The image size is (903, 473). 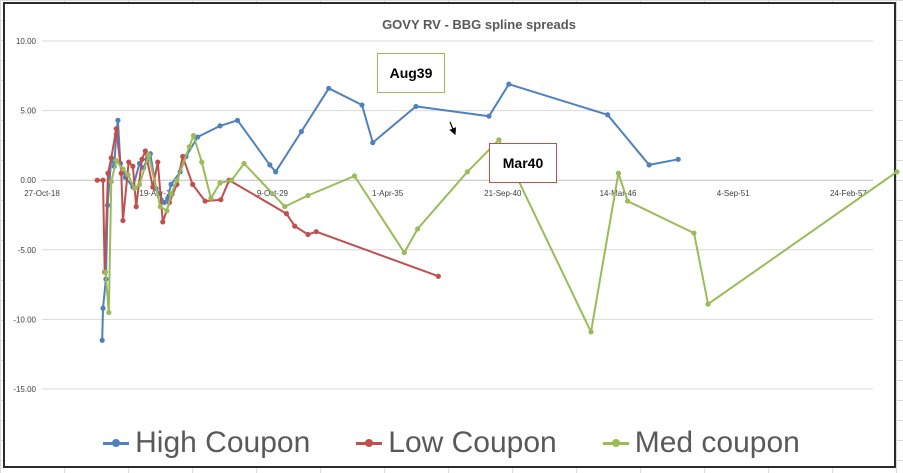 What do you see at coordinates (523, 163) in the screenshot?
I see `callout-mar40: Mar40` at bounding box center [523, 163].